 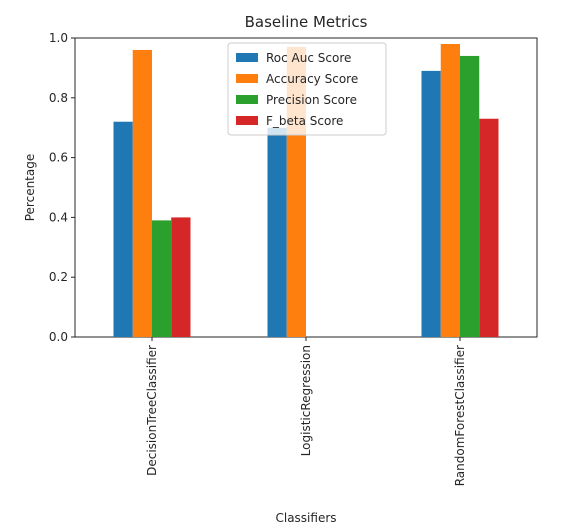 I want to click on y-axis-label: Percentage, so click(x=30, y=188).